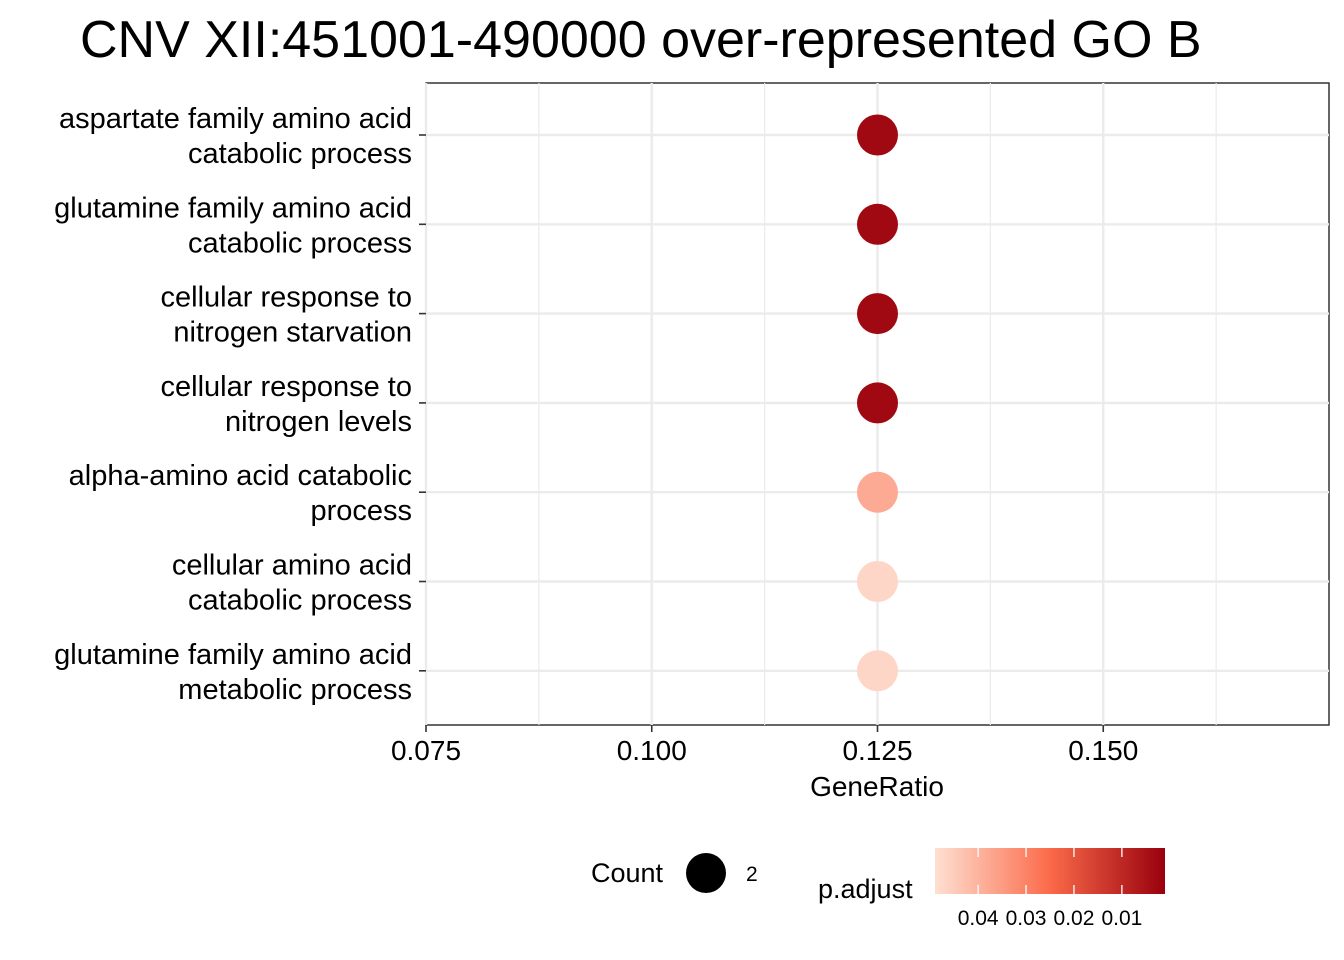  I want to click on y-tick-label: aspartate family amino acid, so click(235, 119).